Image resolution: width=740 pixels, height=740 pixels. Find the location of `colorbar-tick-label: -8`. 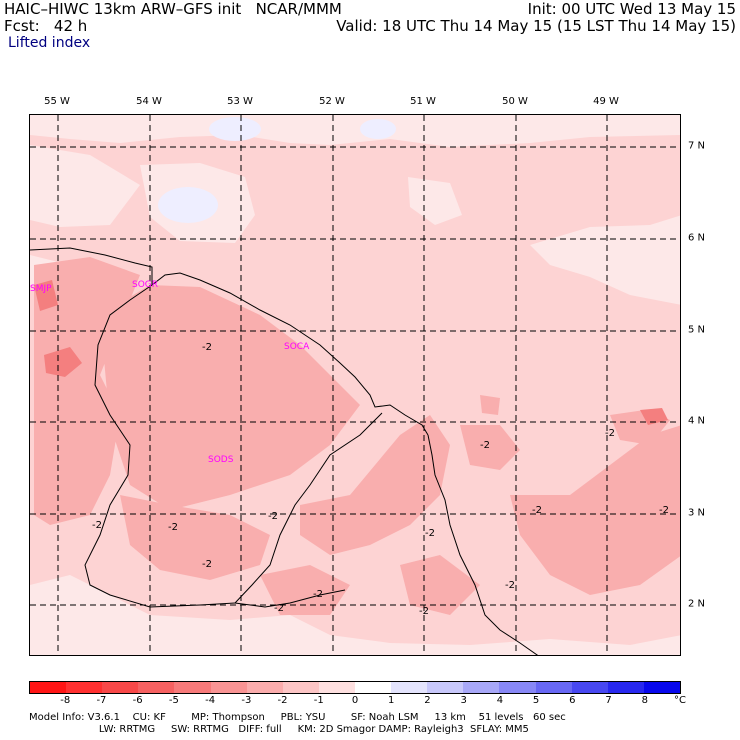

colorbar-tick-label: -8 is located at coordinates (65, 700).